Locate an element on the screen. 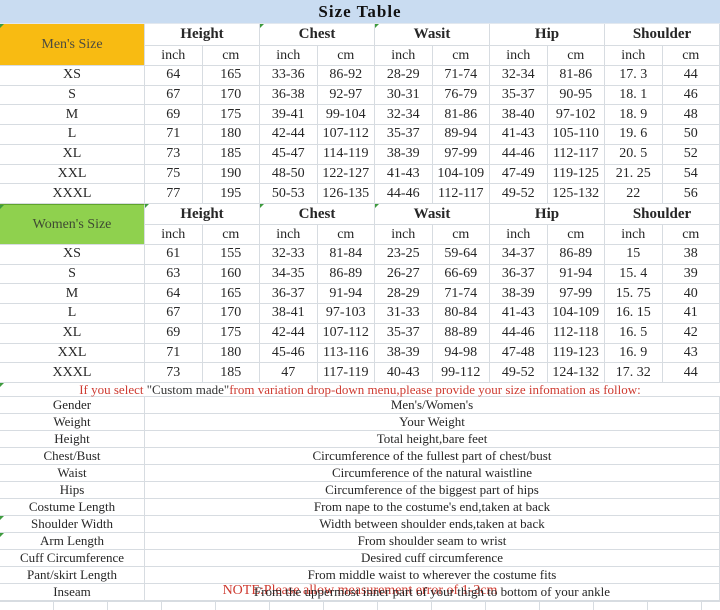 The image size is (720, 610). size-value-cell: 90-95 is located at coordinates (576, 95).